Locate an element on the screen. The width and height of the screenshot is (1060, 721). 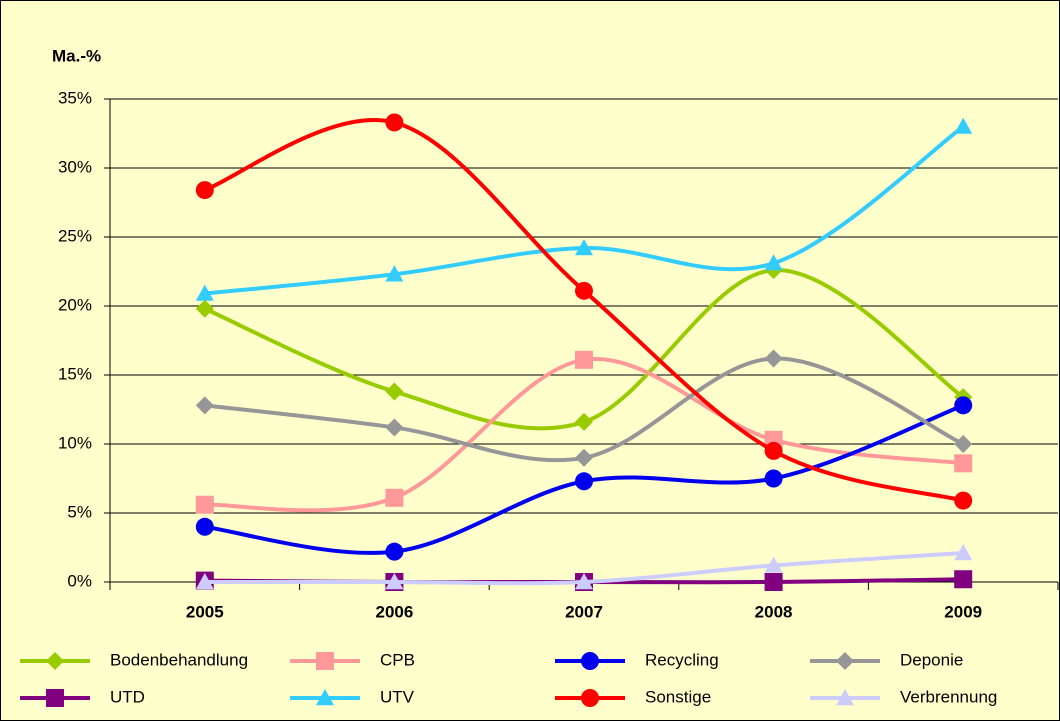
legend-label: UTD is located at coordinates (127, 696).